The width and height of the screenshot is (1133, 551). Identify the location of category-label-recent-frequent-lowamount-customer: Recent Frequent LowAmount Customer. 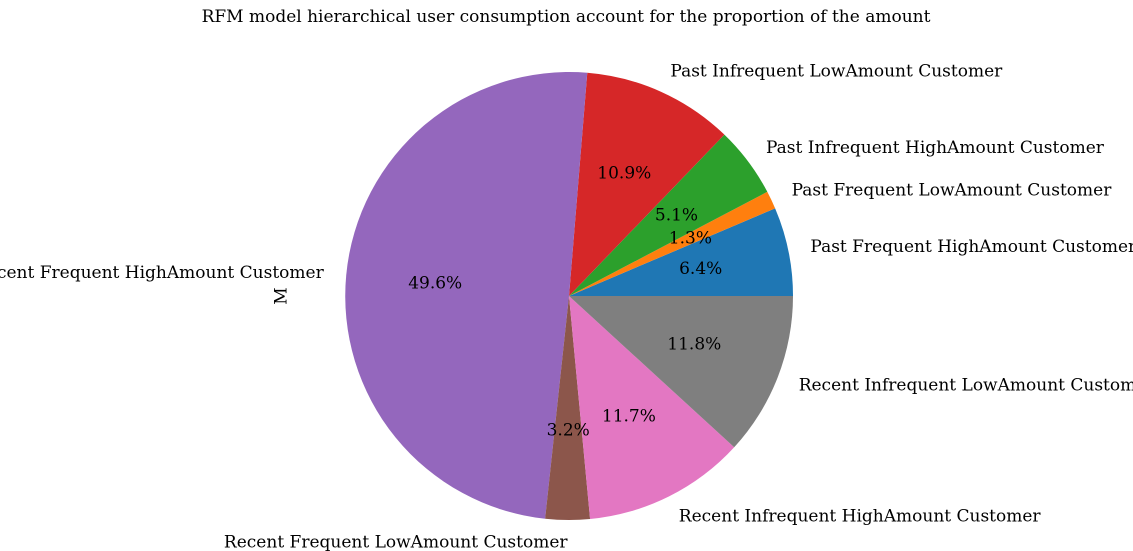
(396, 541).